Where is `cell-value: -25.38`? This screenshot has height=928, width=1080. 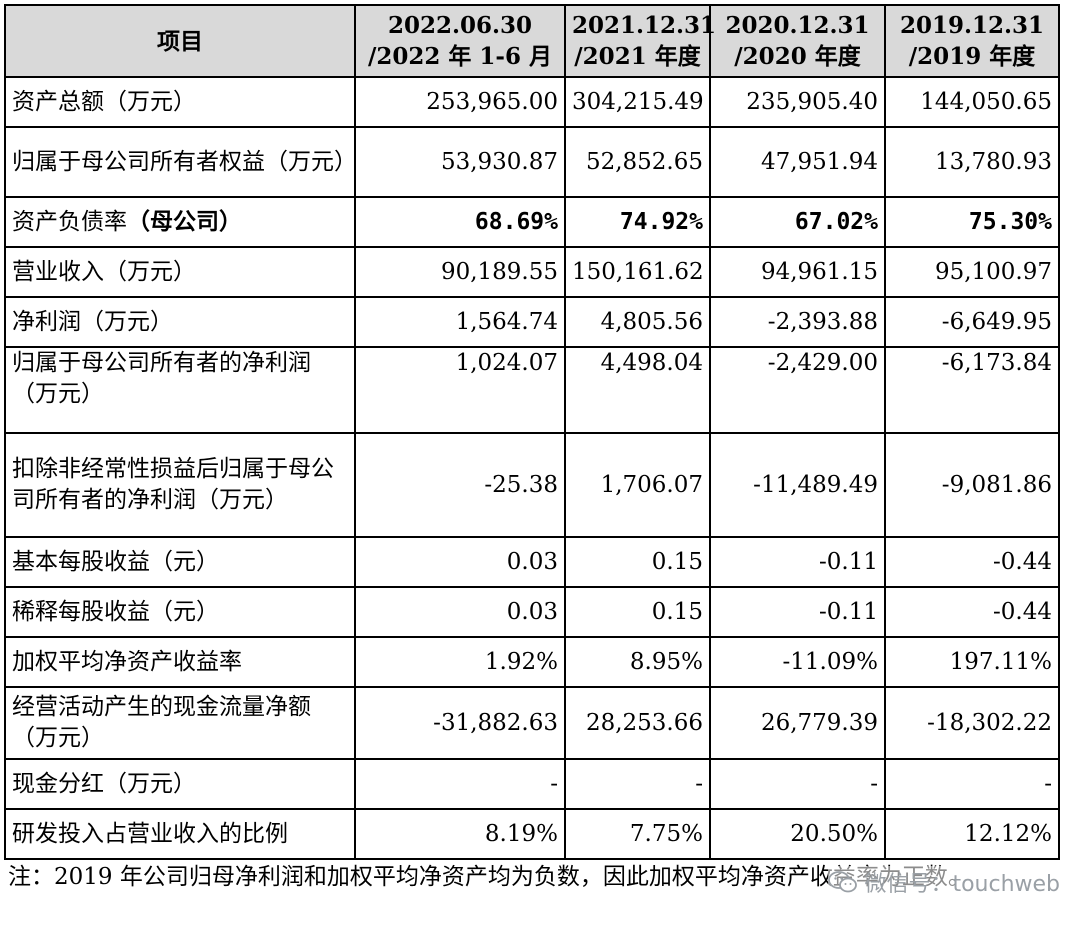 cell-value: -25.38 is located at coordinates (460, 485).